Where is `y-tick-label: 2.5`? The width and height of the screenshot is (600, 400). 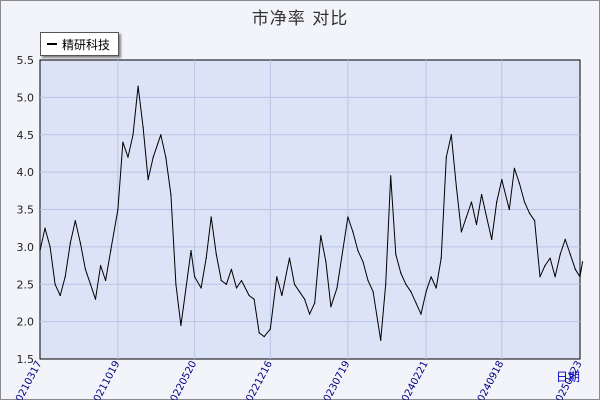 y-tick-label: 2.5 is located at coordinates (26, 284).